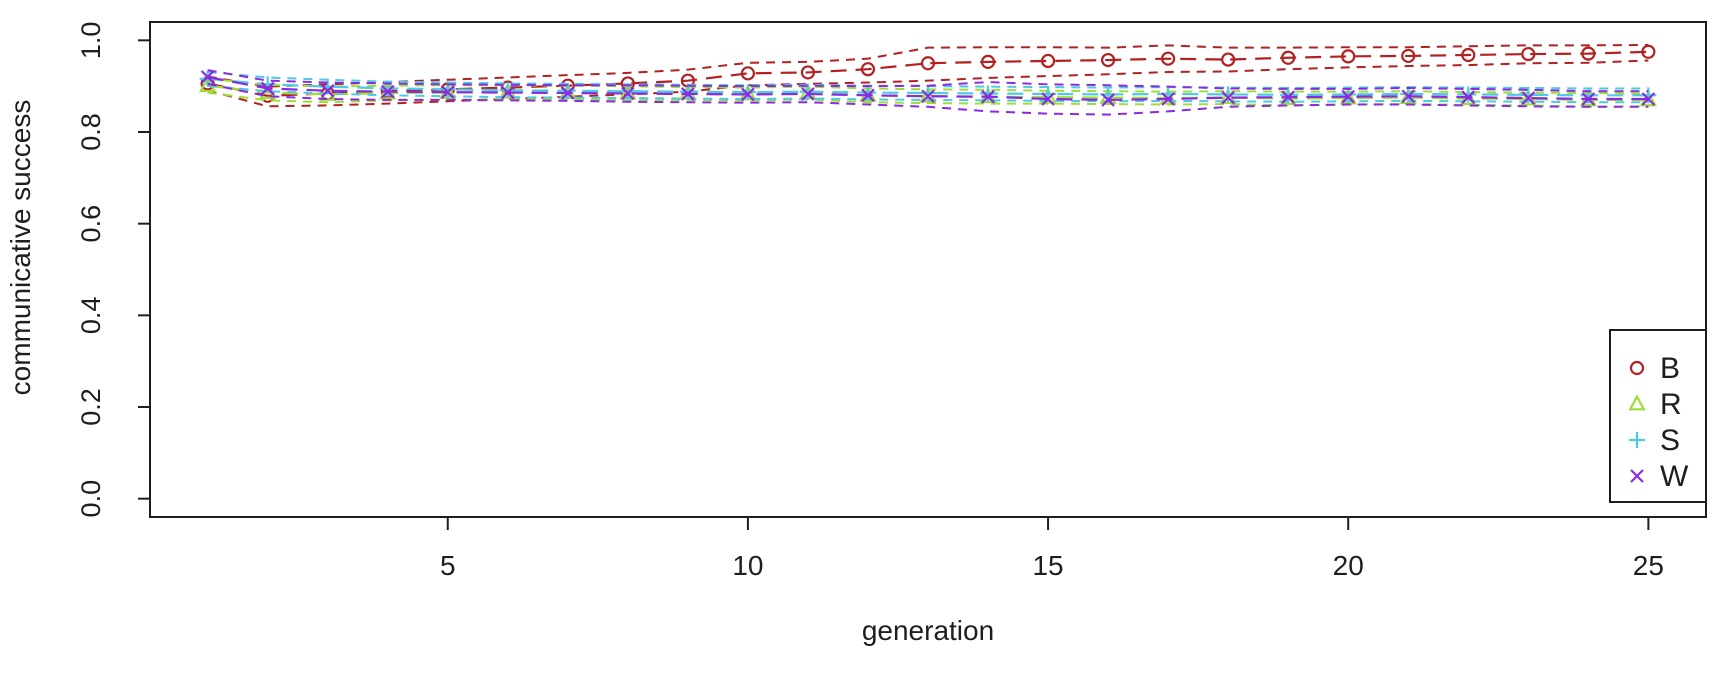 The width and height of the screenshot is (1722, 684). I want to click on series-B-lower-band, so click(928, 83).